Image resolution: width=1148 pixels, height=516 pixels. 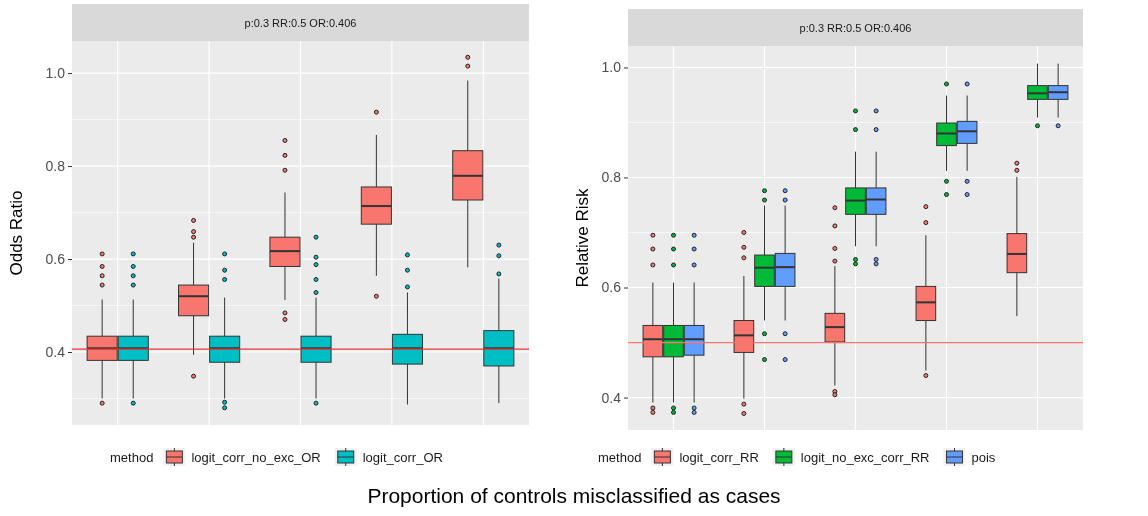 I want to click on legend-label: logit_corr_no_exc_OR, so click(x=256, y=457).